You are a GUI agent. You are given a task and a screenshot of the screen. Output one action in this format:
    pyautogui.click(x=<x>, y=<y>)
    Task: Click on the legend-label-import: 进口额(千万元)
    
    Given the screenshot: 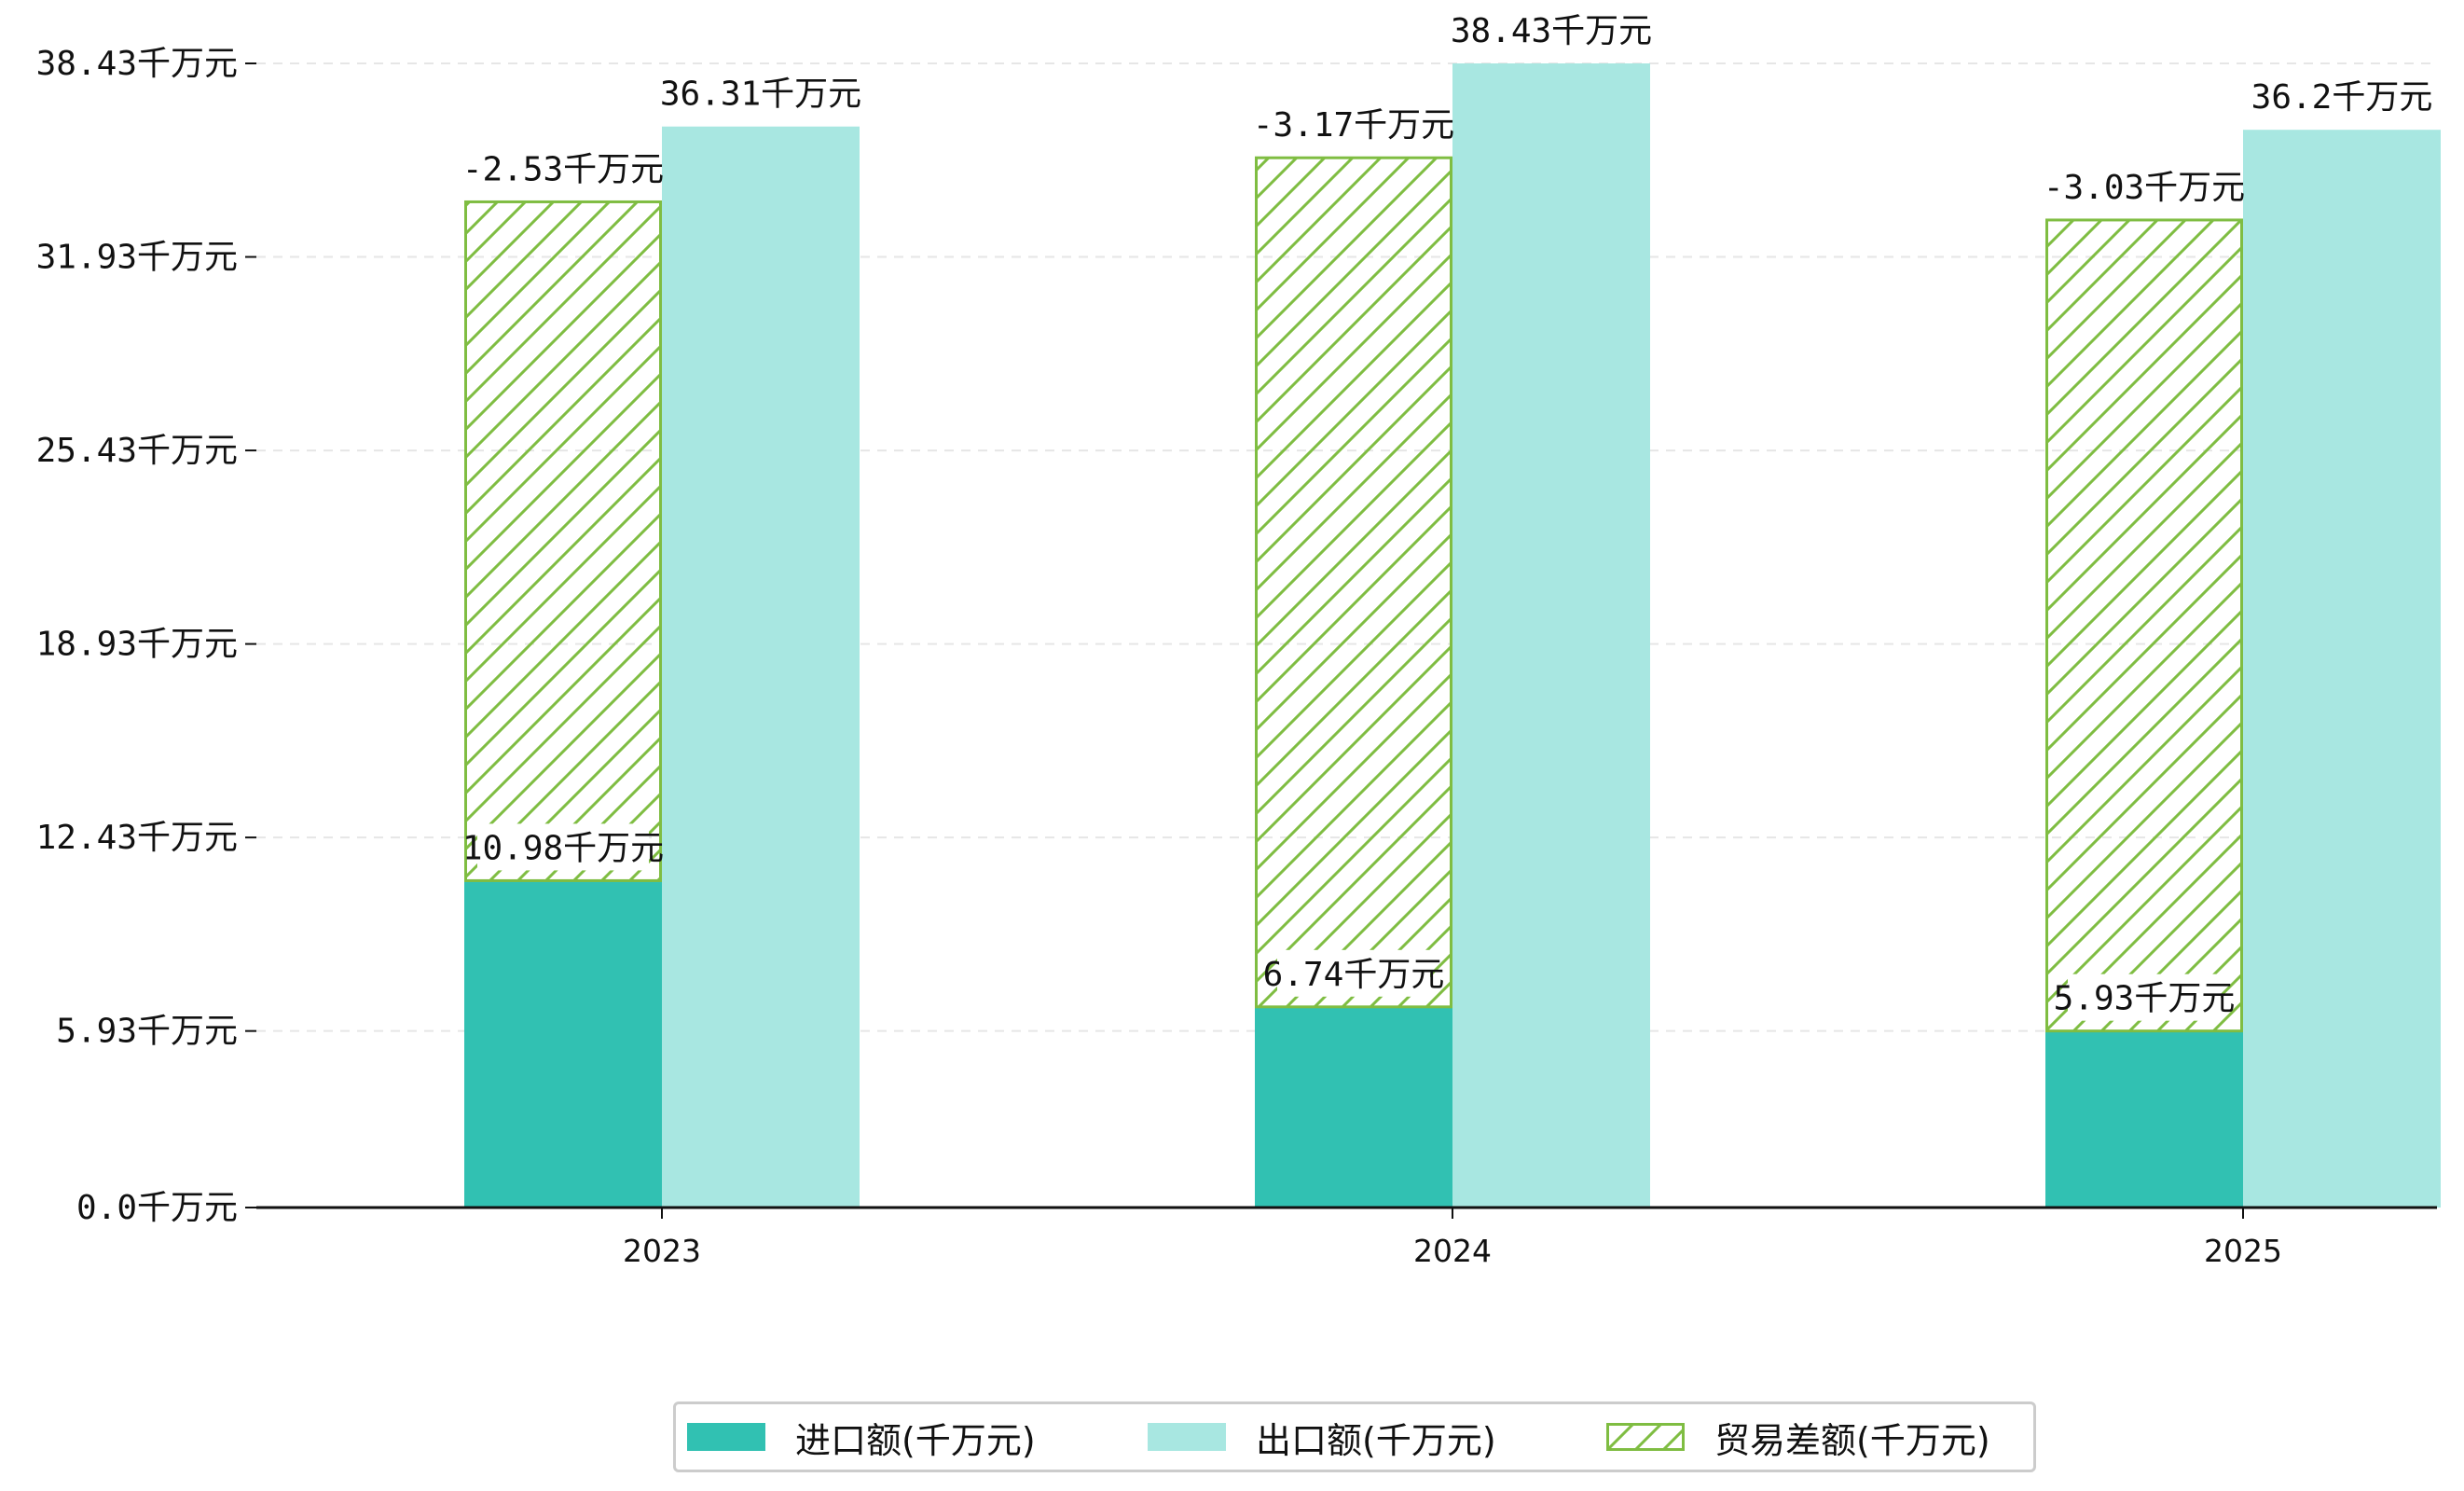 What is the action you would take?
    pyautogui.click(x=916, y=1440)
    